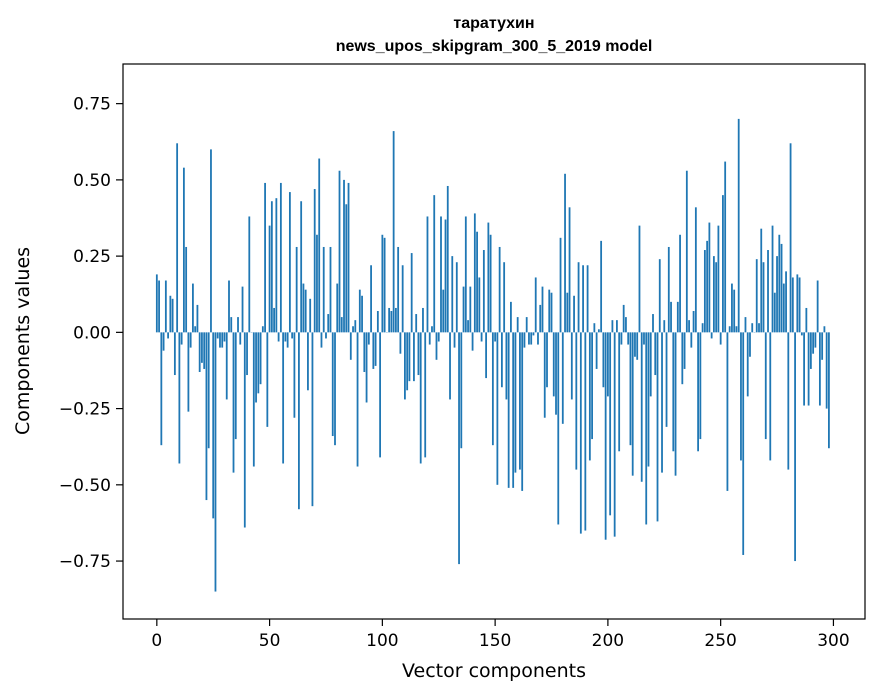 Image resolution: width=880 pixels, height=700 pixels. Describe the element at coordinates (92, 181) in the screenshot. I see `y-tick-label: 0.50` at that location.